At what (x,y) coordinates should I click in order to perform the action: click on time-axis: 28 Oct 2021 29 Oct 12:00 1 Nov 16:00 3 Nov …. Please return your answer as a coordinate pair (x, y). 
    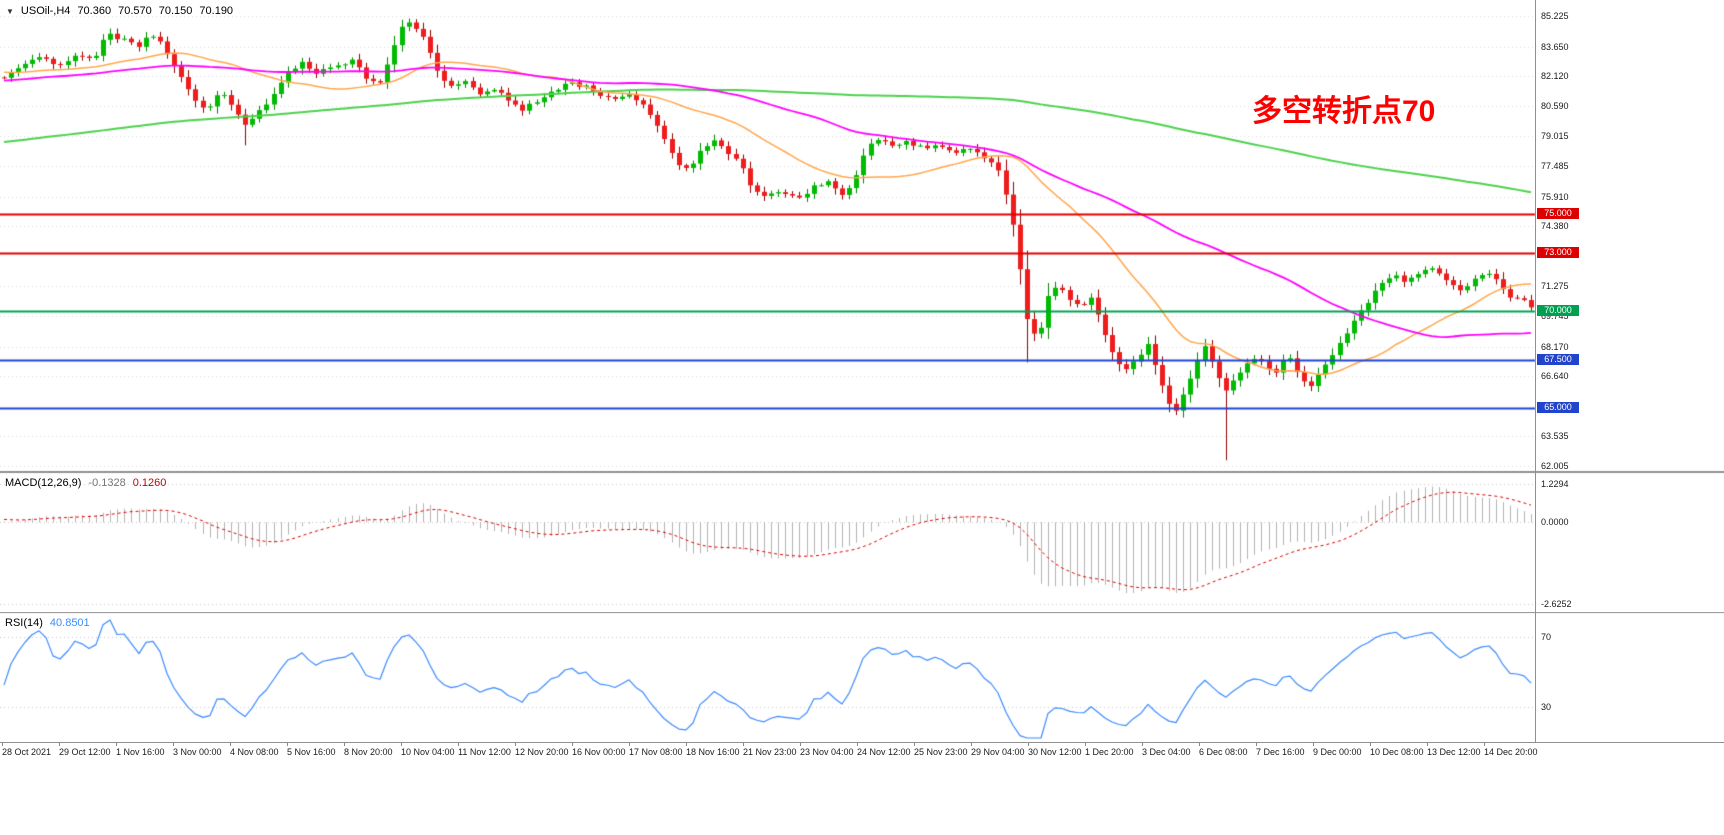
    Looking at the image, I should click on (862, 788).